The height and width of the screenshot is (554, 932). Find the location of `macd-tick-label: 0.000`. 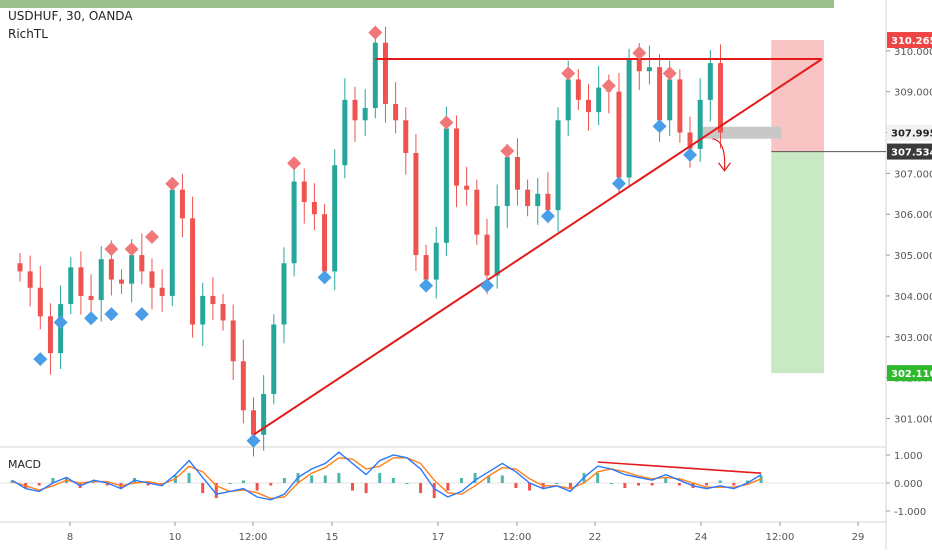

macd-tick-label: 0.000 is located at coordinates (908, 484).